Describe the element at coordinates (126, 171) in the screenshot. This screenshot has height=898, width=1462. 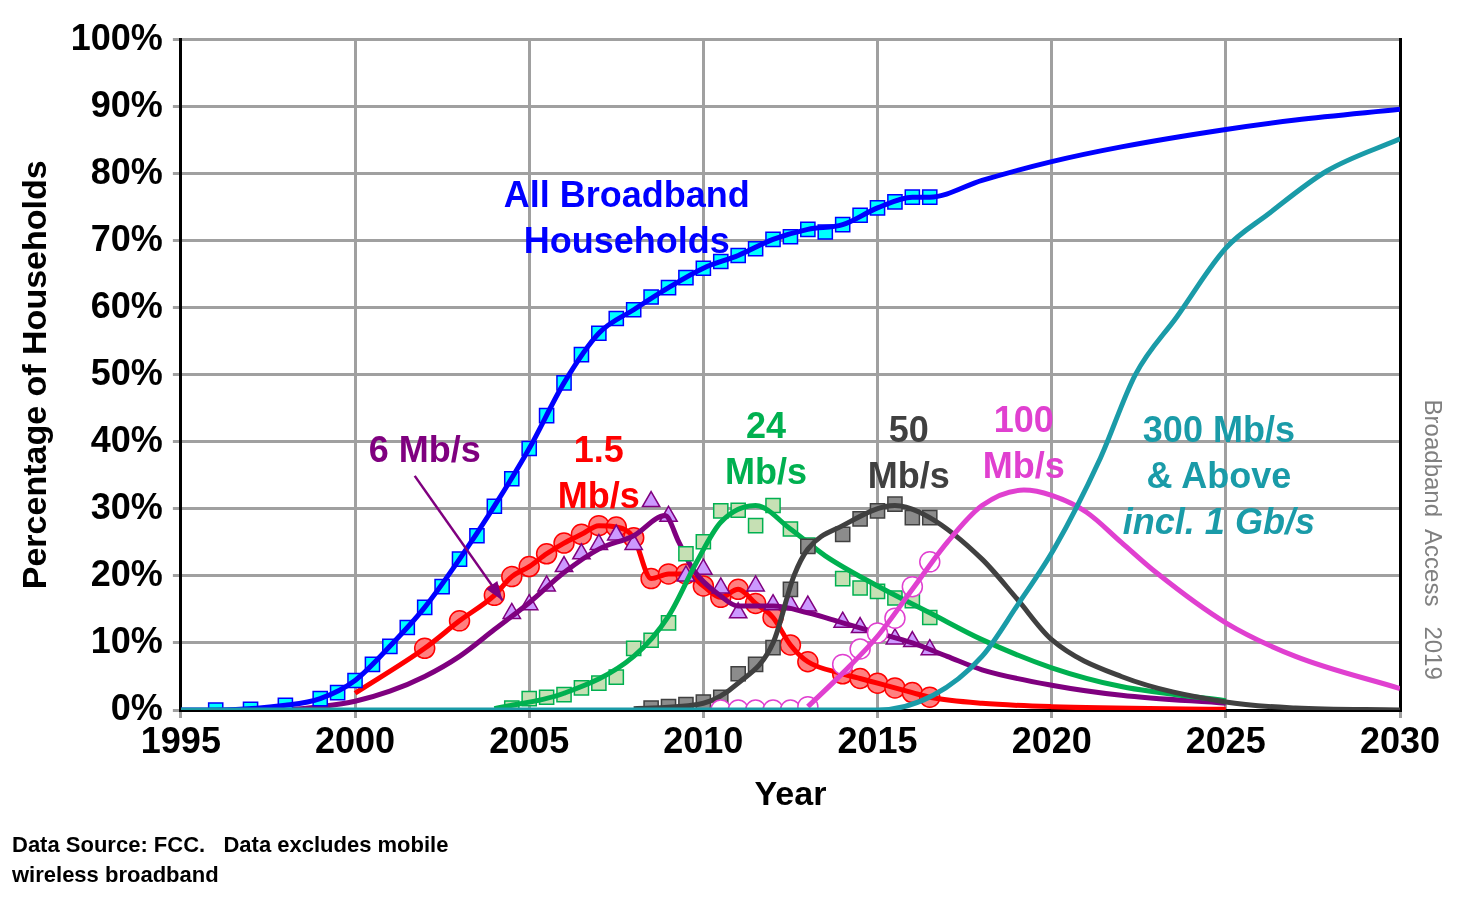
I see `y-tick-label: 80%` at that location.